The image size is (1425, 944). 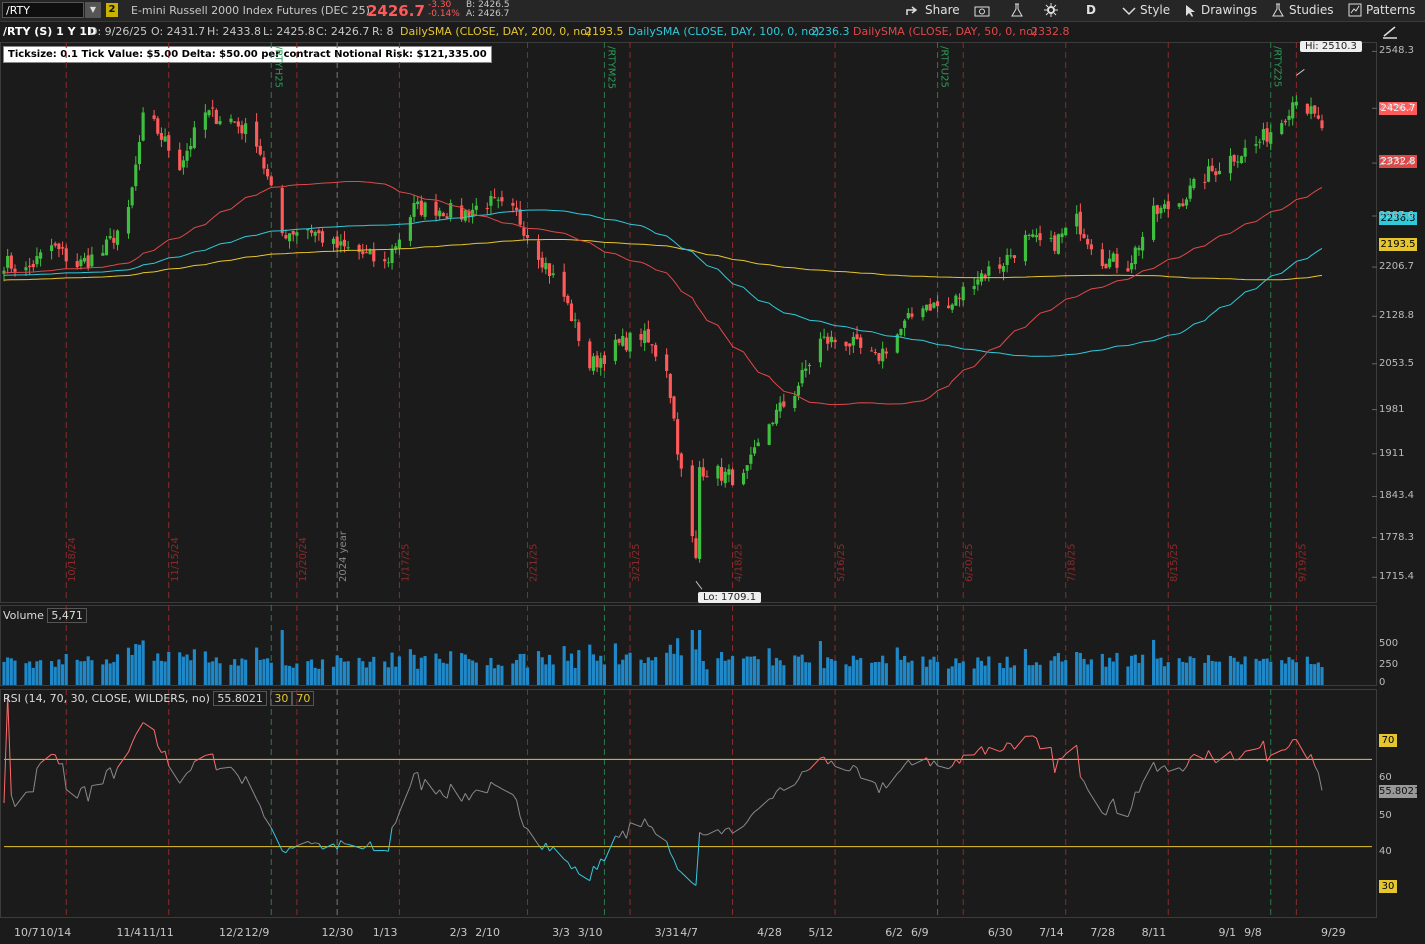 I want to click on period-button: D, so click(x=1091, y=10).